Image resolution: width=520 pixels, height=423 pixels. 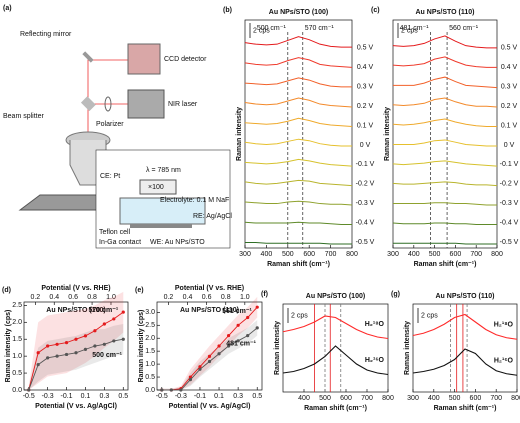 I want to click on label: λ = 785 nm, so click(x=163, y=170).